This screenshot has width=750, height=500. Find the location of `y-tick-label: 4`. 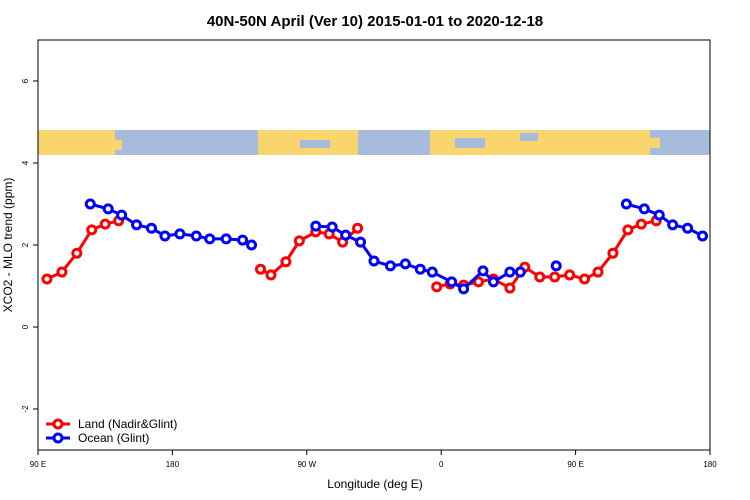

y-tick-label: 4 is located at coordinates (25, 162).